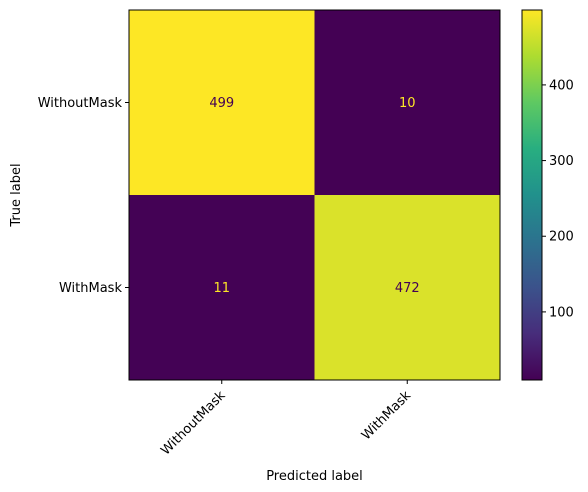 The width and height of the screenshot is (588, 492). Describe the element at coordinates (16, 195) in the screenshot. I see `y-axis-label: True label` at that location.